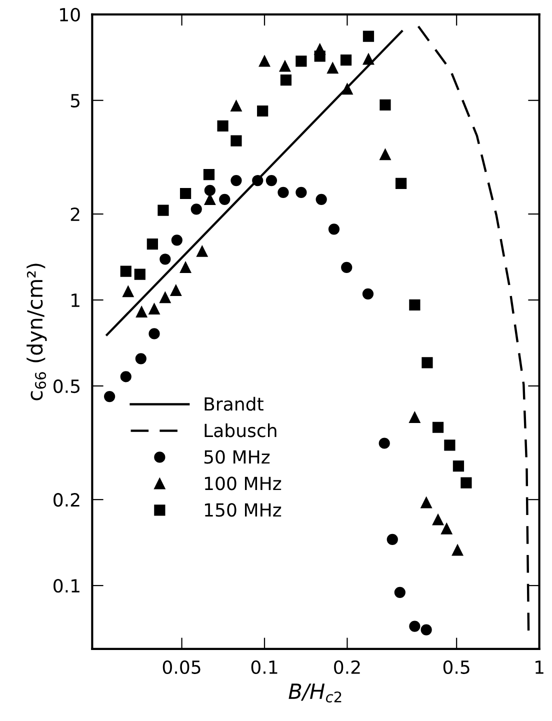 This screenshot has width=552, height=721. What do you see at coordinates (67, 500) in the screenshot?
I see `y-tick-label: 0.2` at bounding box center [67, 500].